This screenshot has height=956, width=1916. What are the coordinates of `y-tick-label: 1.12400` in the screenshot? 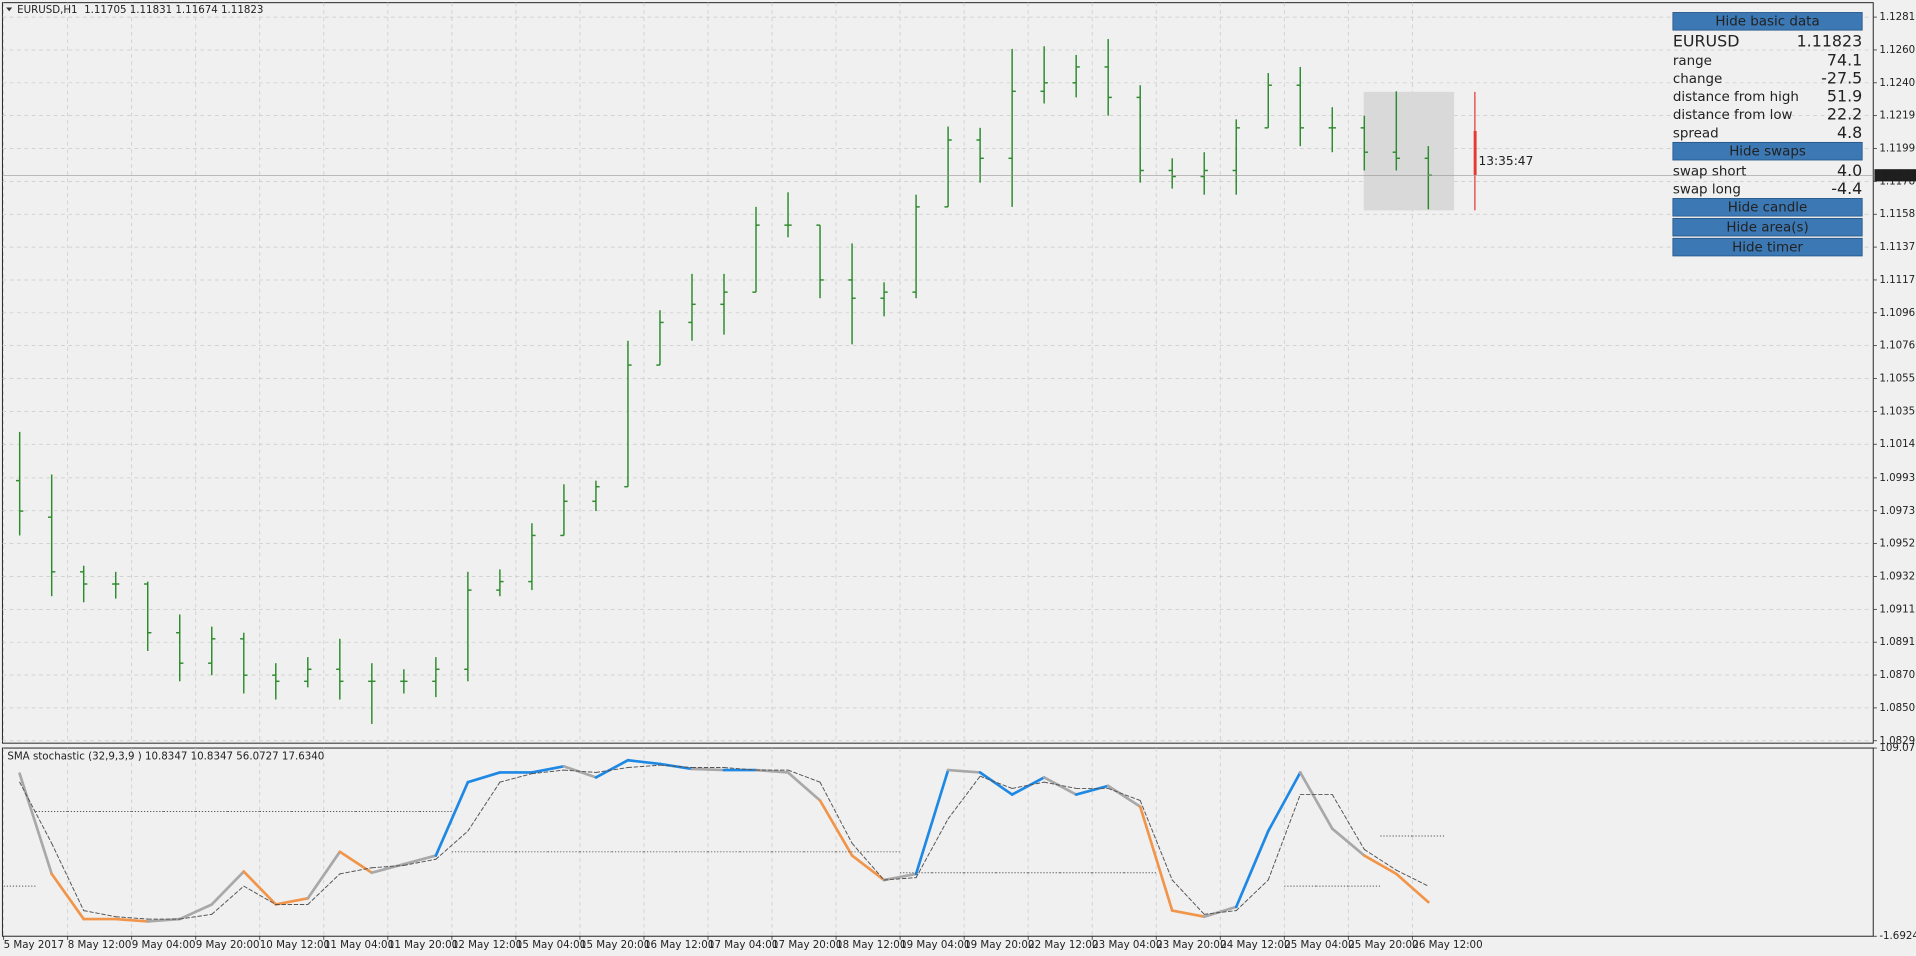 It's located at (1897, 83).